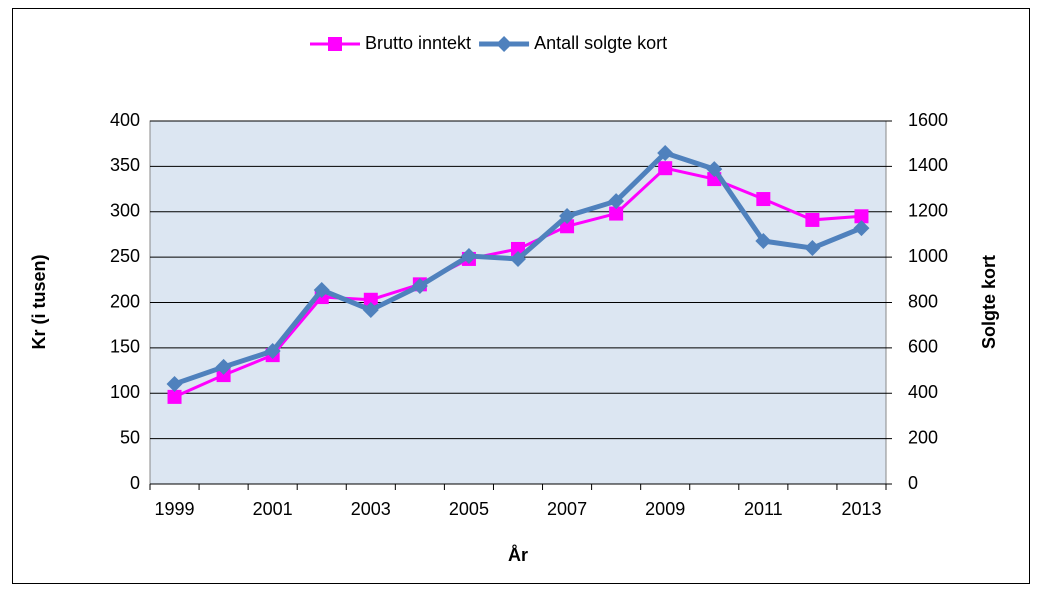 Image resolution: width=1039 pixels, height=597 pixels. What do you see at coordinates (39, 301) in the screenshot?
I see `y-axis-title: Kr (i tusen)` at bounding box center [39, 301].